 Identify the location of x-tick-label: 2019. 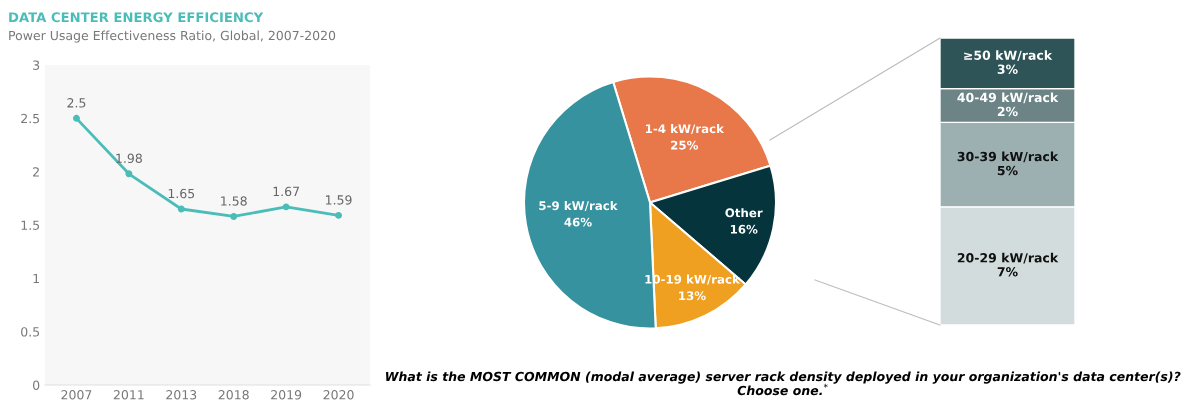
(286, 395).